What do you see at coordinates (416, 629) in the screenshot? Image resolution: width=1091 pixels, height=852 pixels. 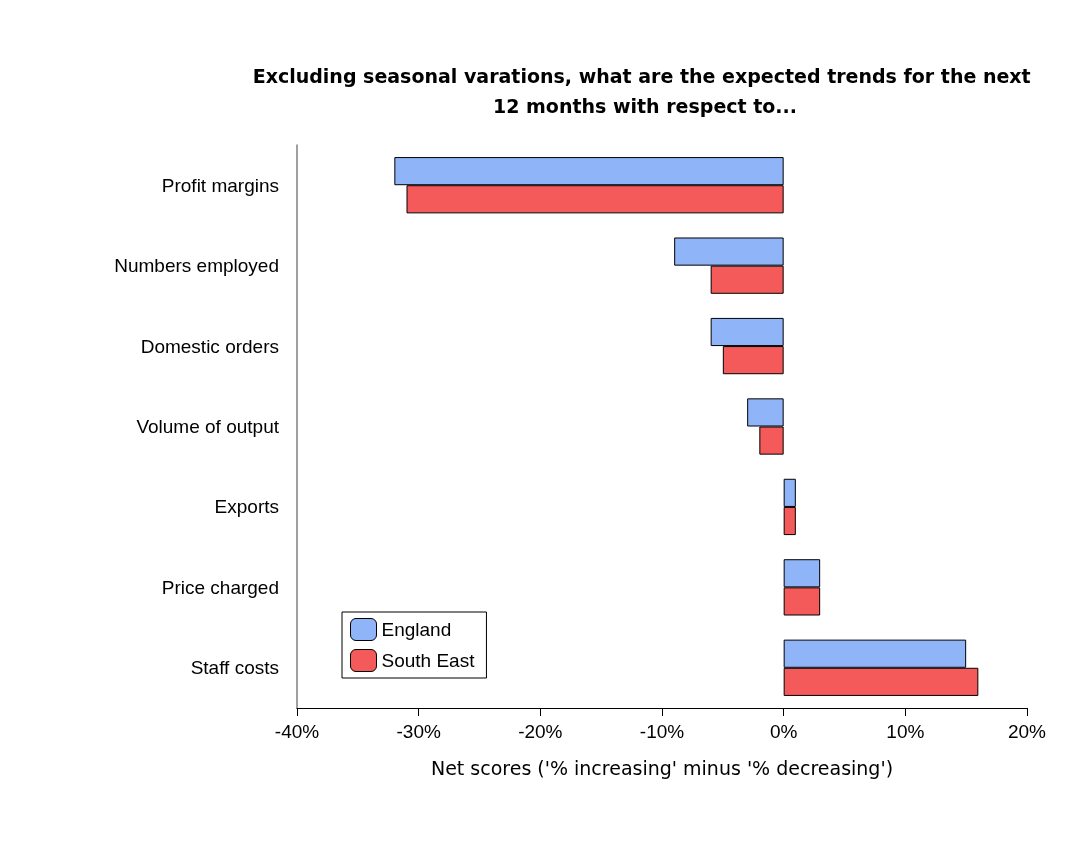 I see `legend-label: England` at bounding box center [416, 629].